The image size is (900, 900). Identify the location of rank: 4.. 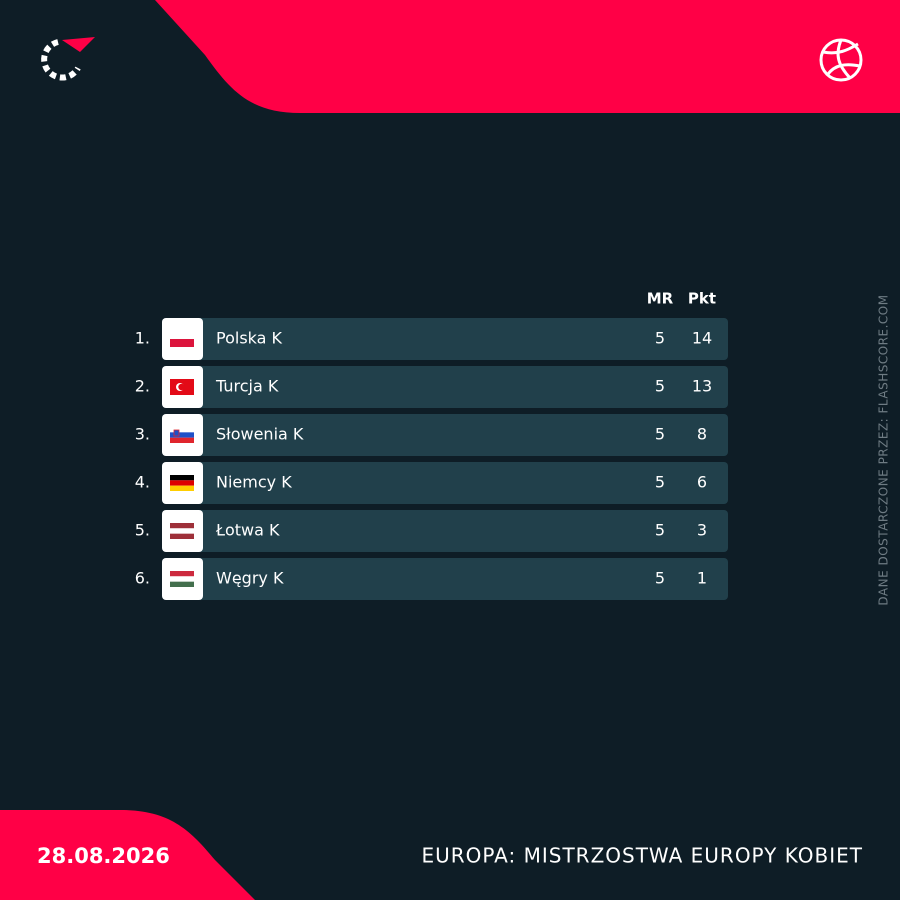
(142, 482).